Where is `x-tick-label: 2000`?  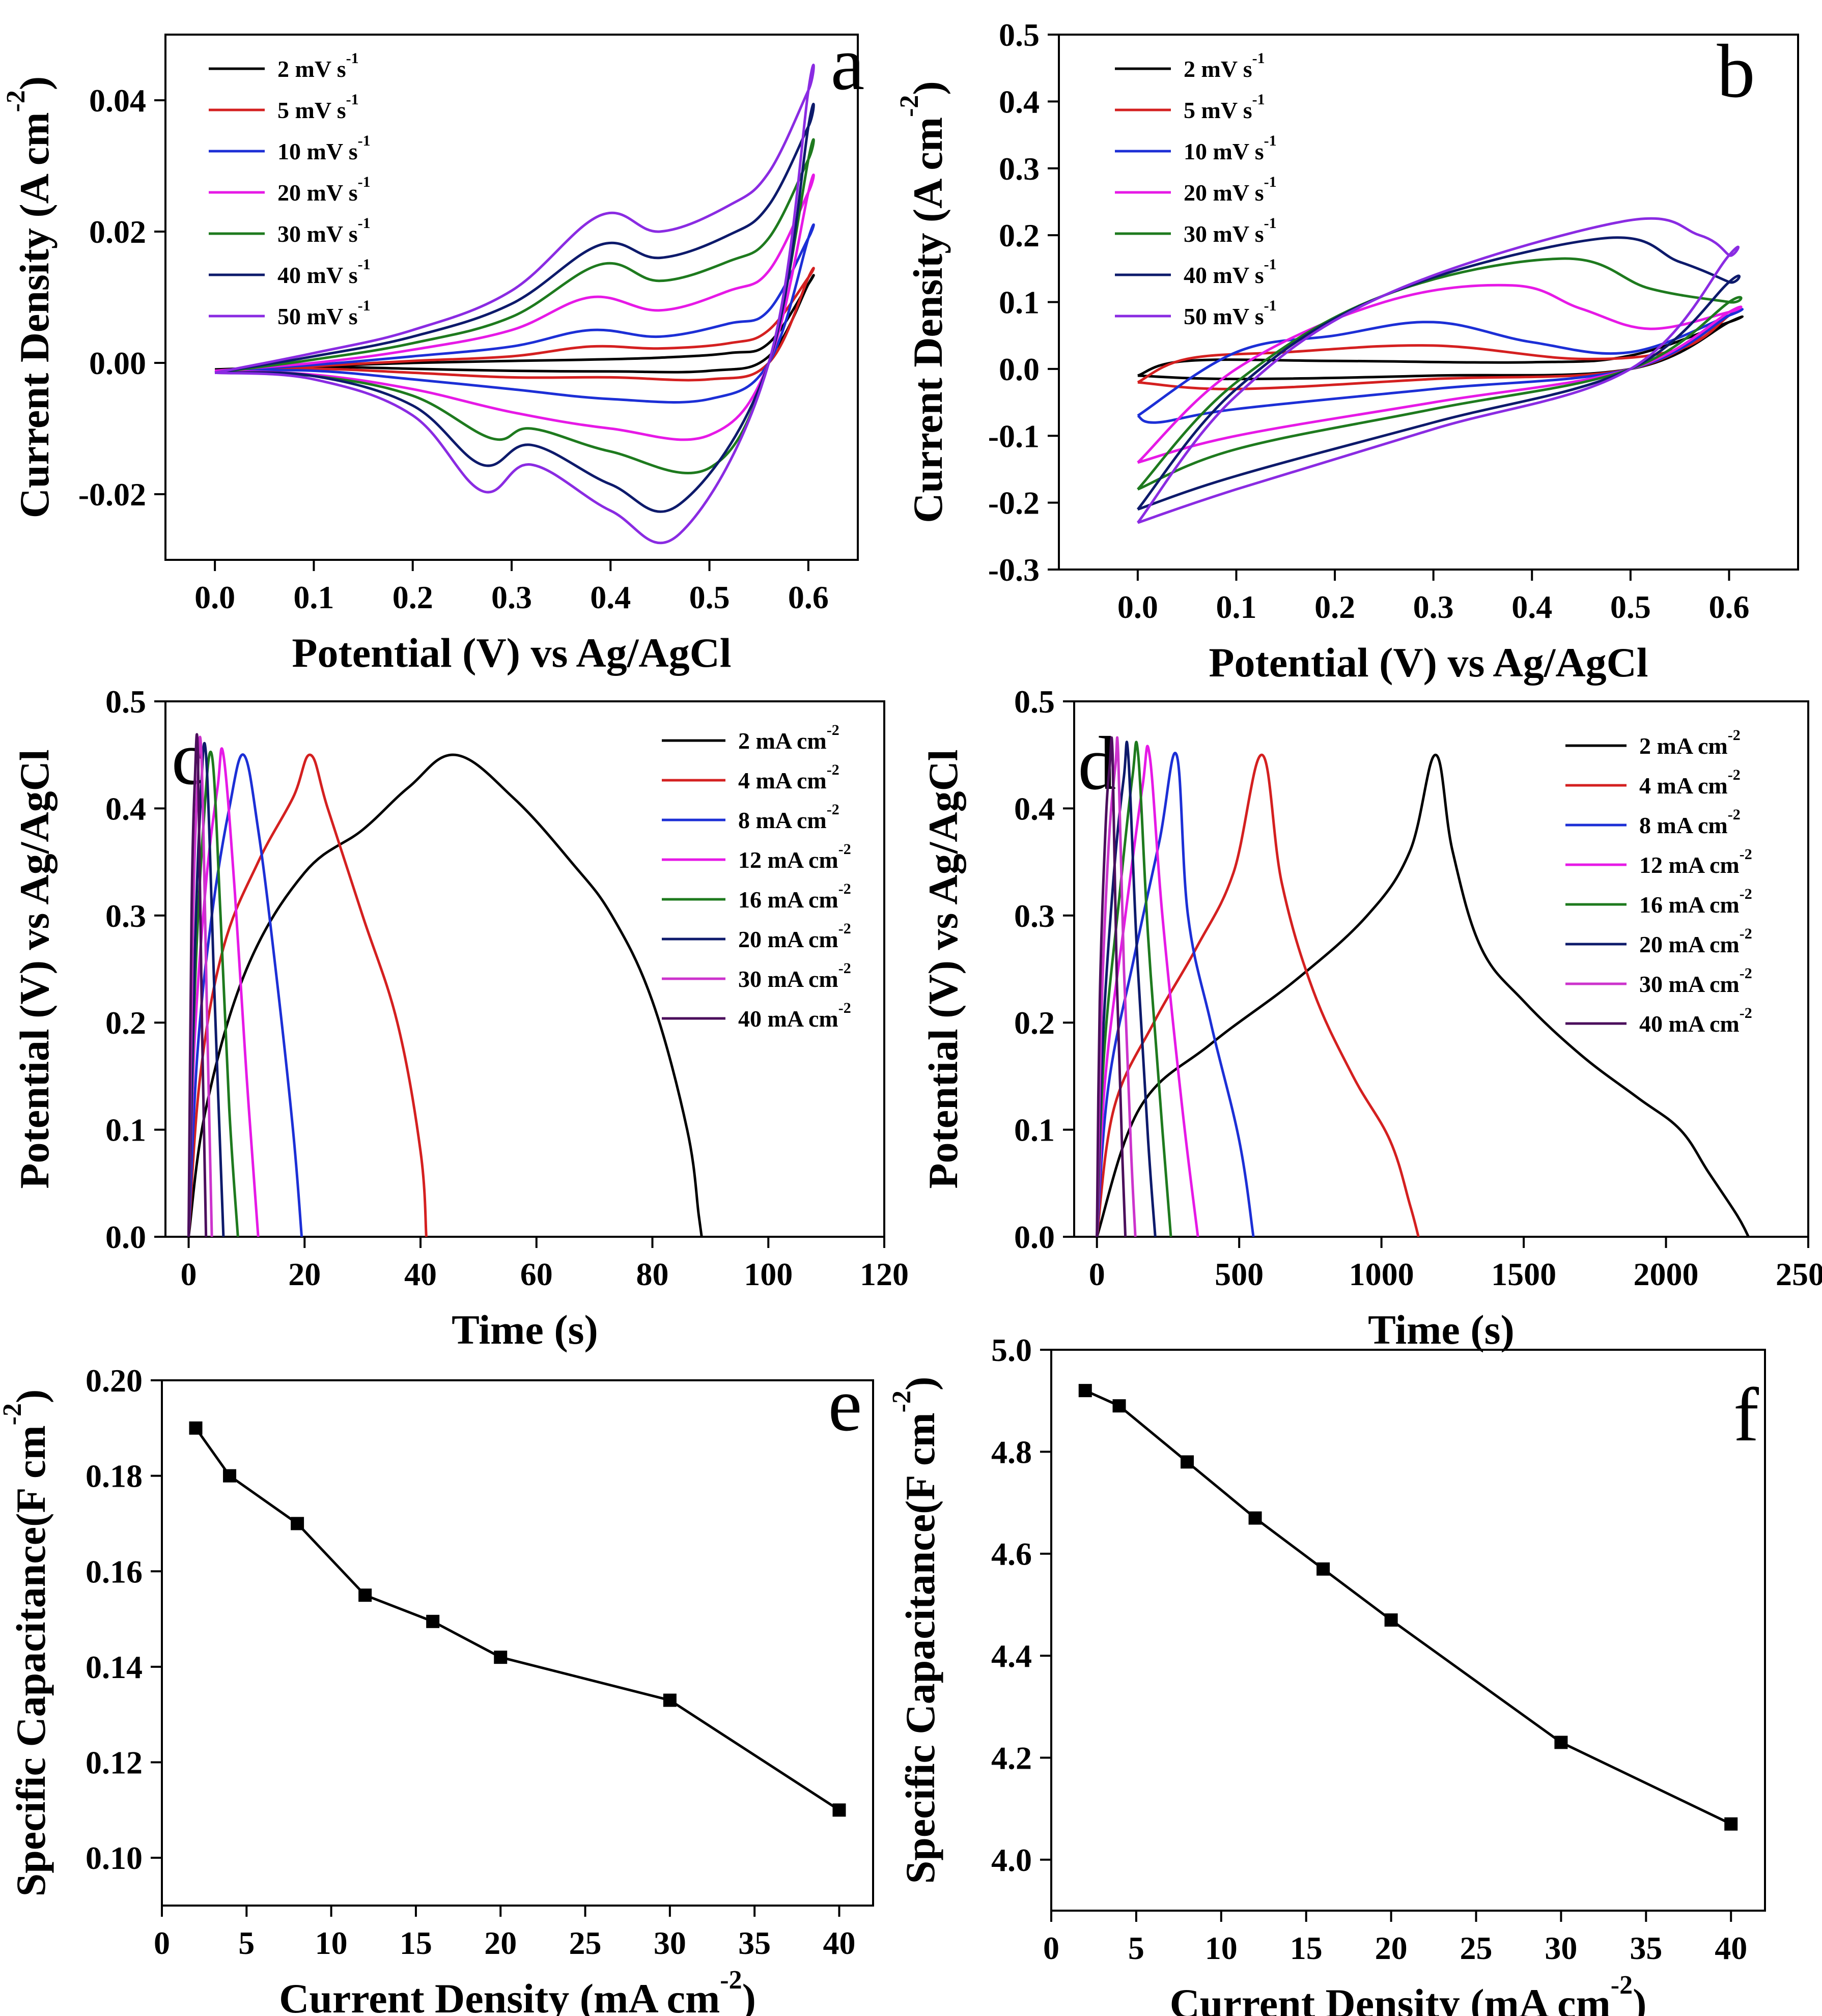 x-tick-label: 2000 is located at coordinates (1666, 1274).